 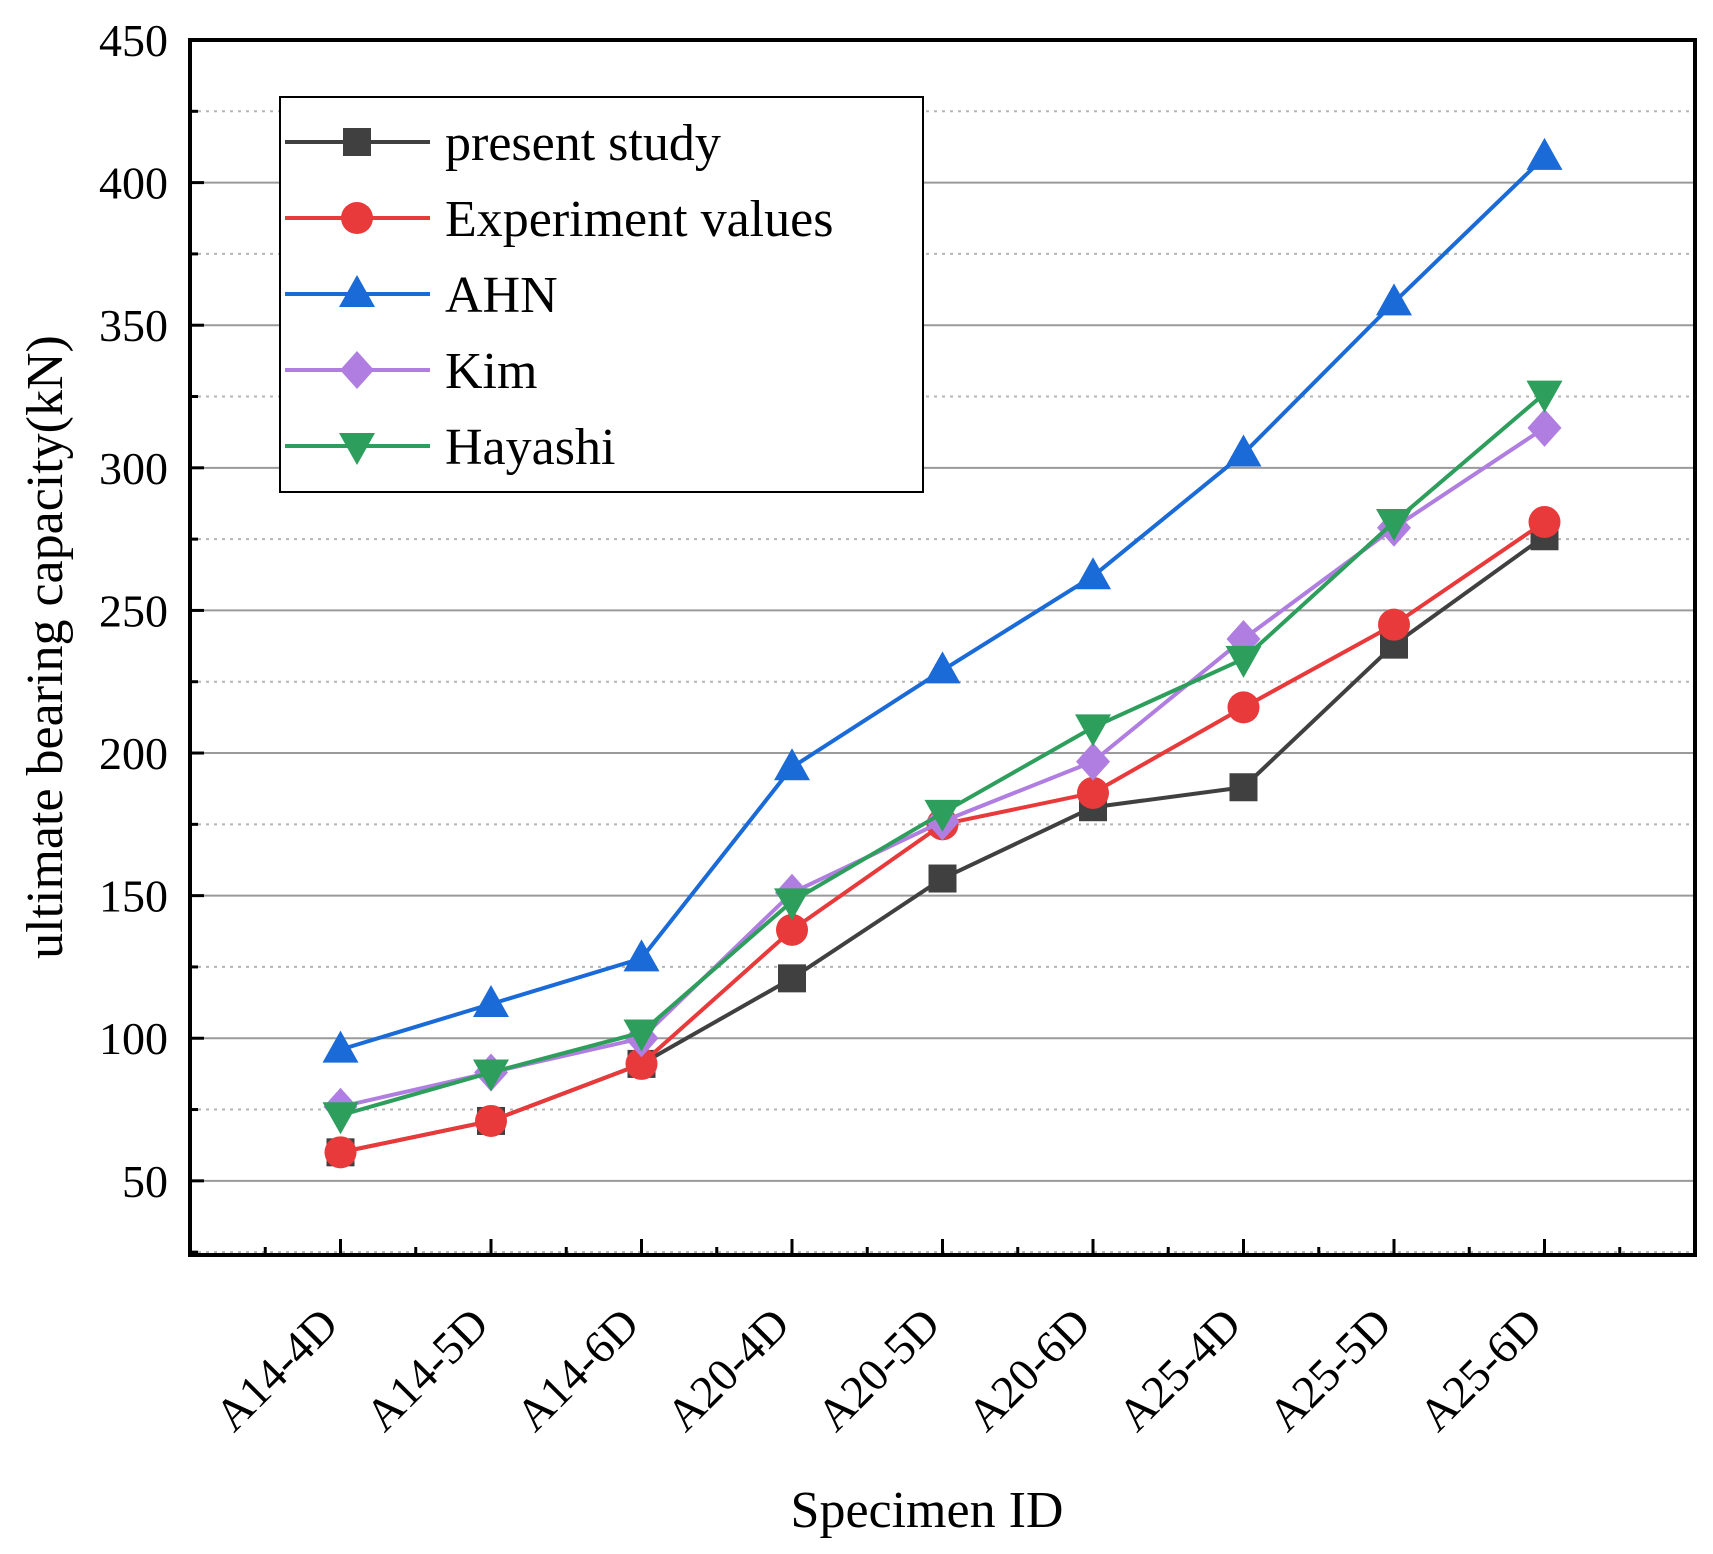 I want to click on y-tick-label: 250, so click(x=133, y=610).